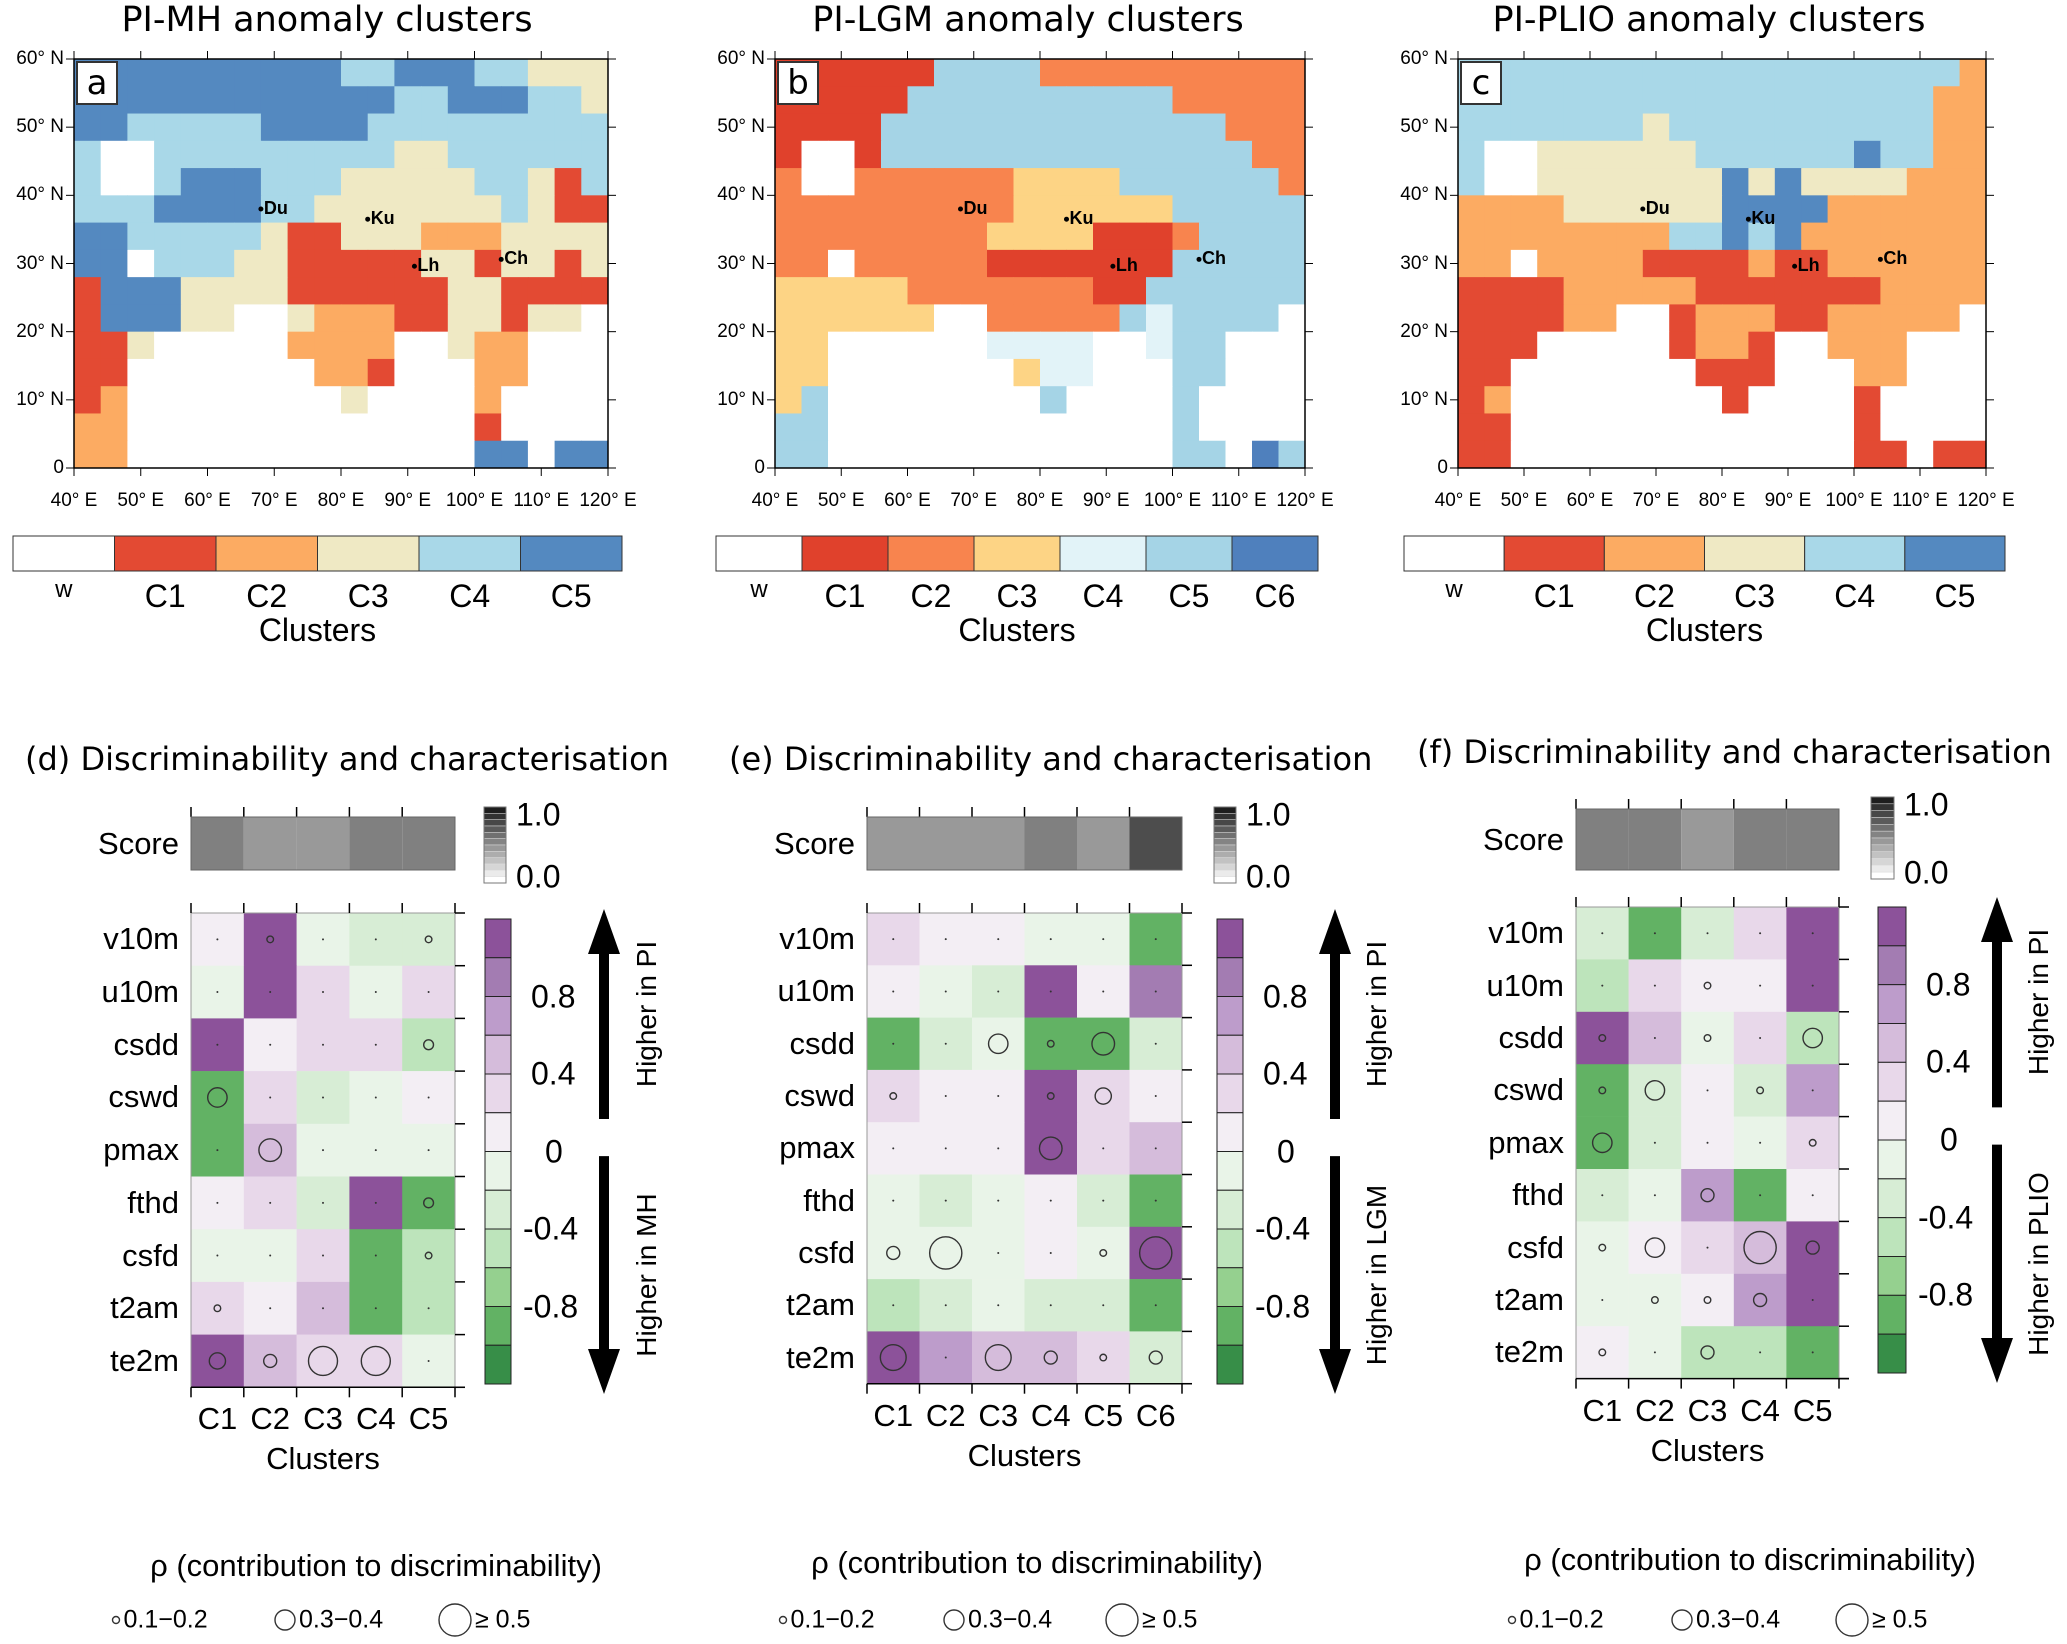 The width and height of the screenshot is (2067, 1644). What do you see at coordinates (1424, 127) in the screenshot?
I see `lat-tick-label: 50° N` at bounding box center [1424, 127].